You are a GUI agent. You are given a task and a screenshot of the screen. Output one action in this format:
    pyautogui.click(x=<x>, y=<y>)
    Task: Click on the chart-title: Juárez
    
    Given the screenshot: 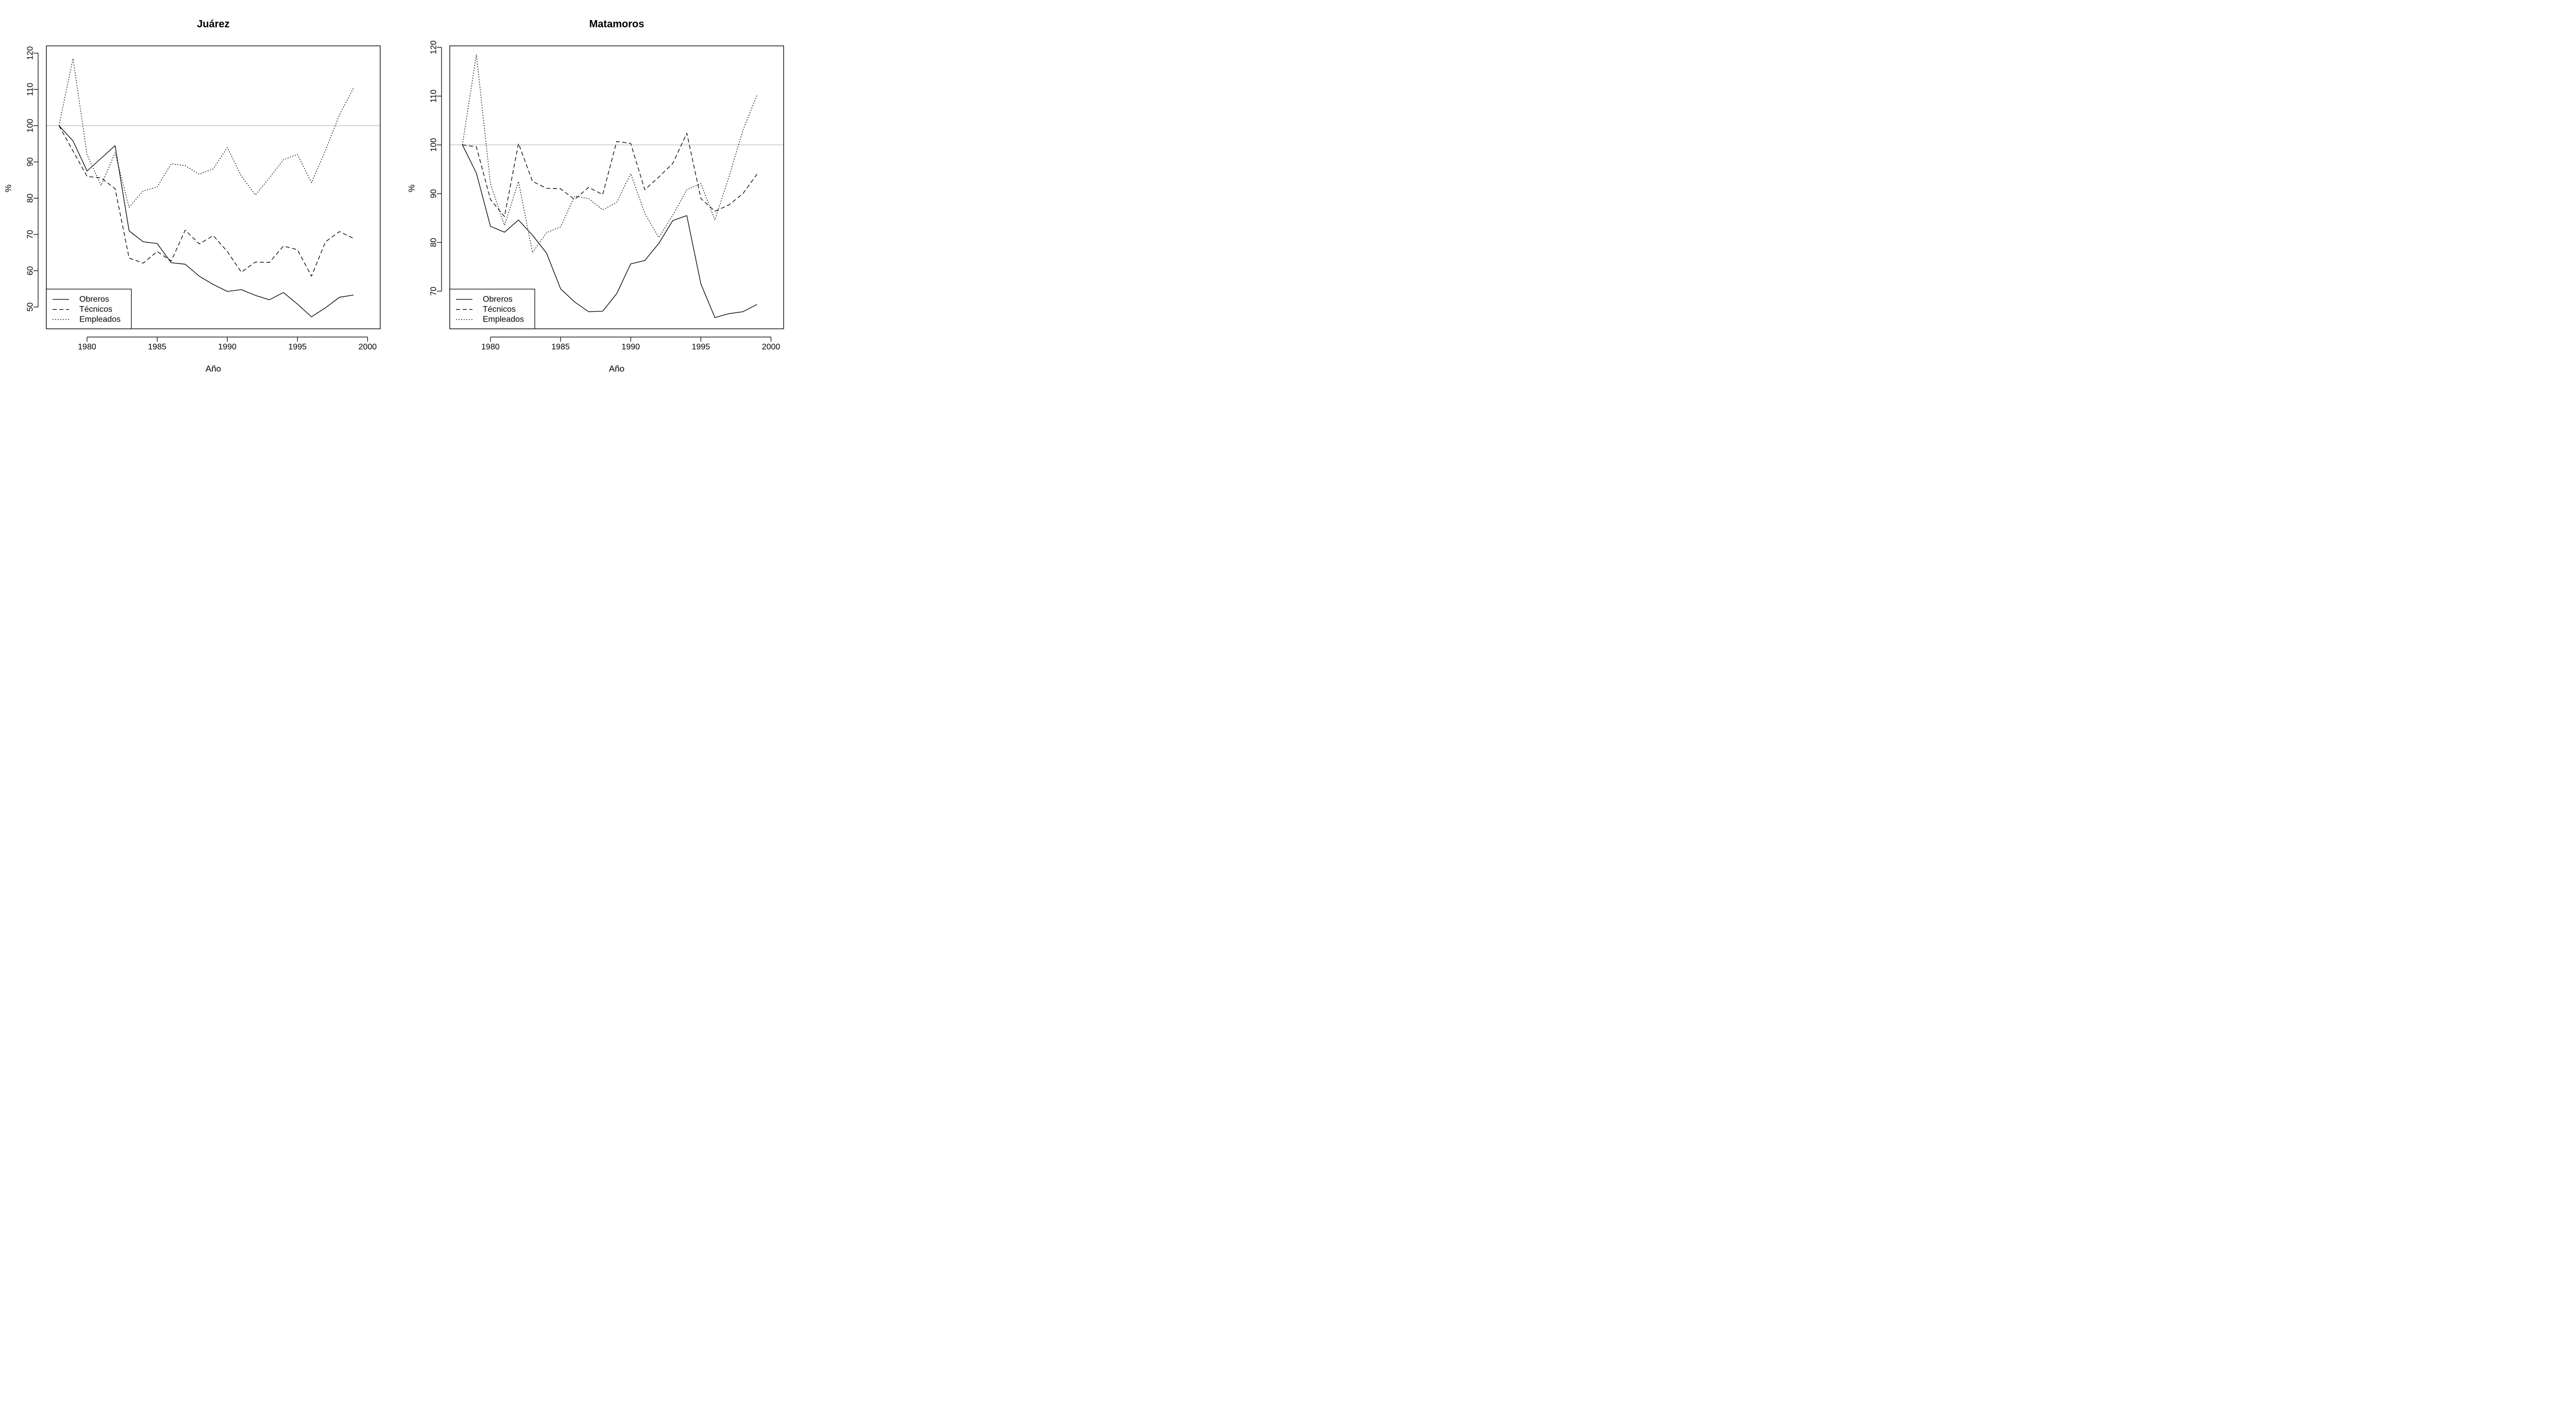 What is the action you would take?
    pyautogui.click(x=213, y=24)
    